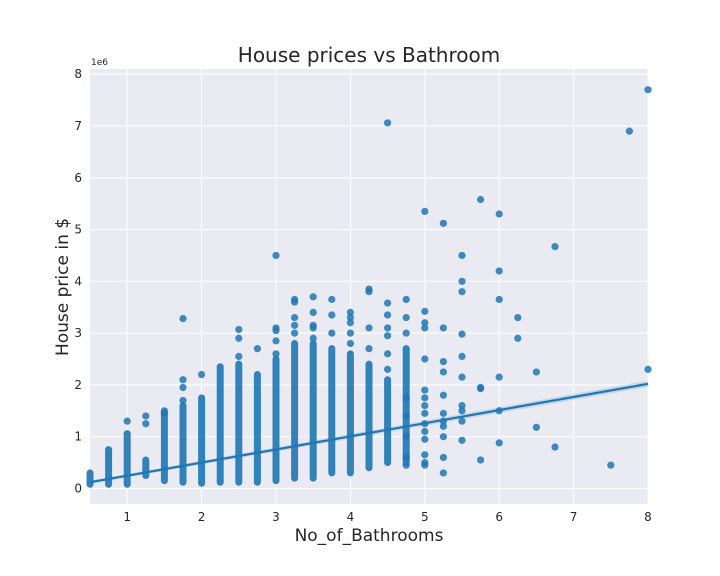 The height and width of the screenshot is (576, 720). What do you see at coordinates (78, 437) in the screenshot?
I see `y-tick-label: 1` at bounding box center [78, 437].